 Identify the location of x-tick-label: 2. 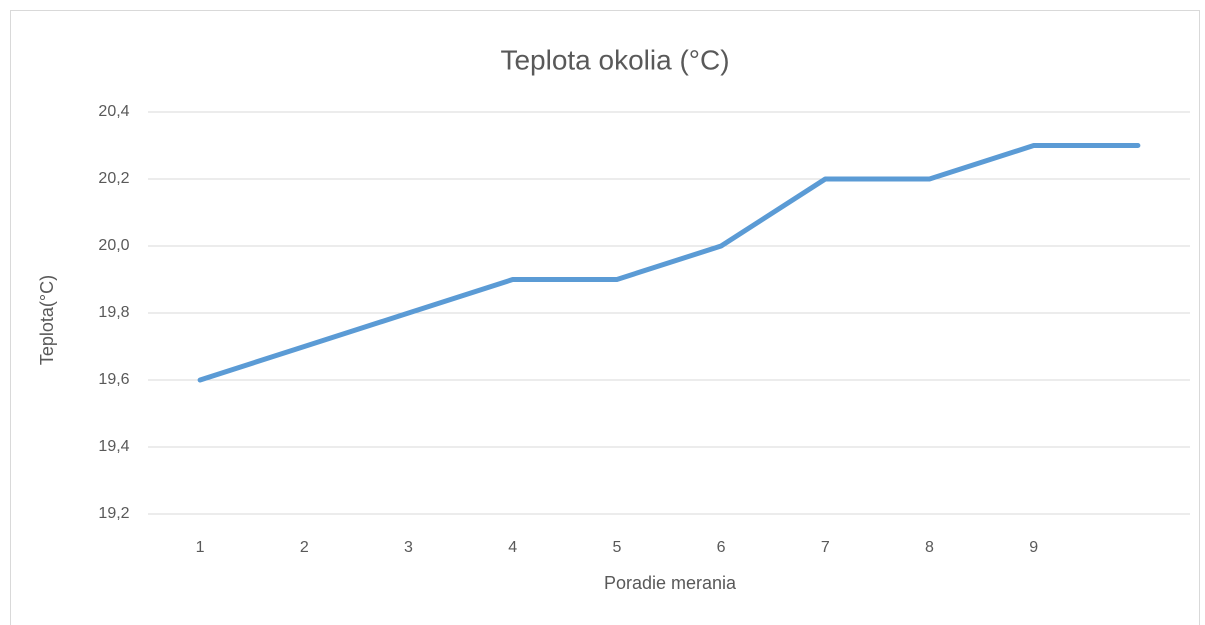
(304, 547).